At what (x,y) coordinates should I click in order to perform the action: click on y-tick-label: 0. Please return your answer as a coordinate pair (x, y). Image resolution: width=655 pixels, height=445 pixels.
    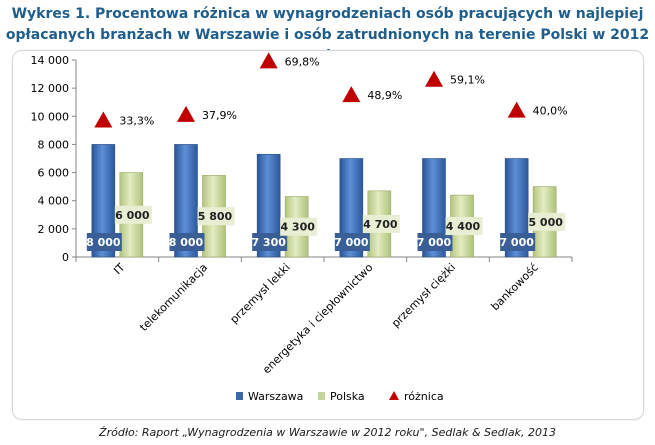
    Looking at the image, I should click on (65, 257).